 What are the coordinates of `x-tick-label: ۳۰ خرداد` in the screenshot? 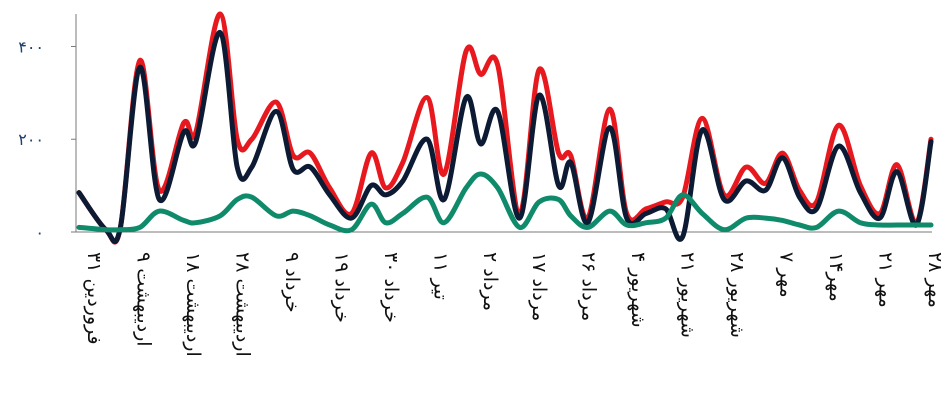 It's located at (391, 287).